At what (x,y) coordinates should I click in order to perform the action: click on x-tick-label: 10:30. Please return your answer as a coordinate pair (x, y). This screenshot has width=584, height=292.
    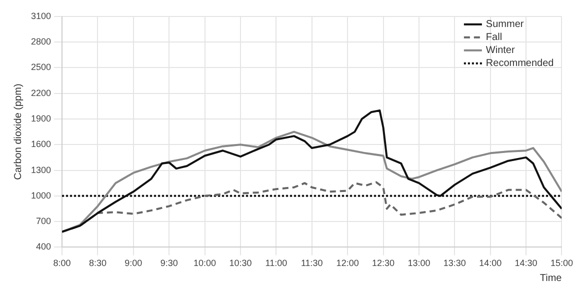
    Looking at the image, I should click on (240, 263).